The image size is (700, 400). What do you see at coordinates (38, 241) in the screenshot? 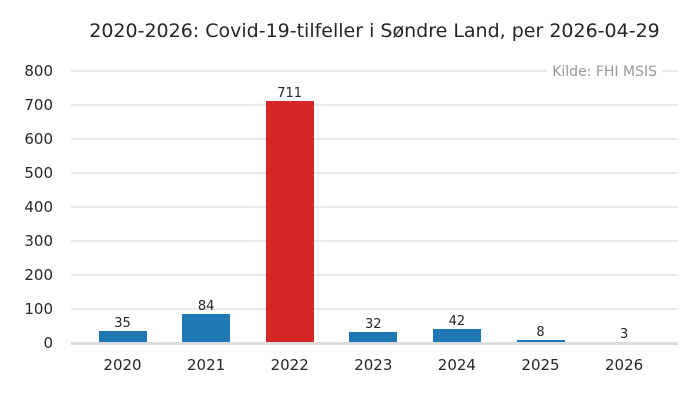
I see `y-tick-label-300: 300` at bounding box center [38, 241].